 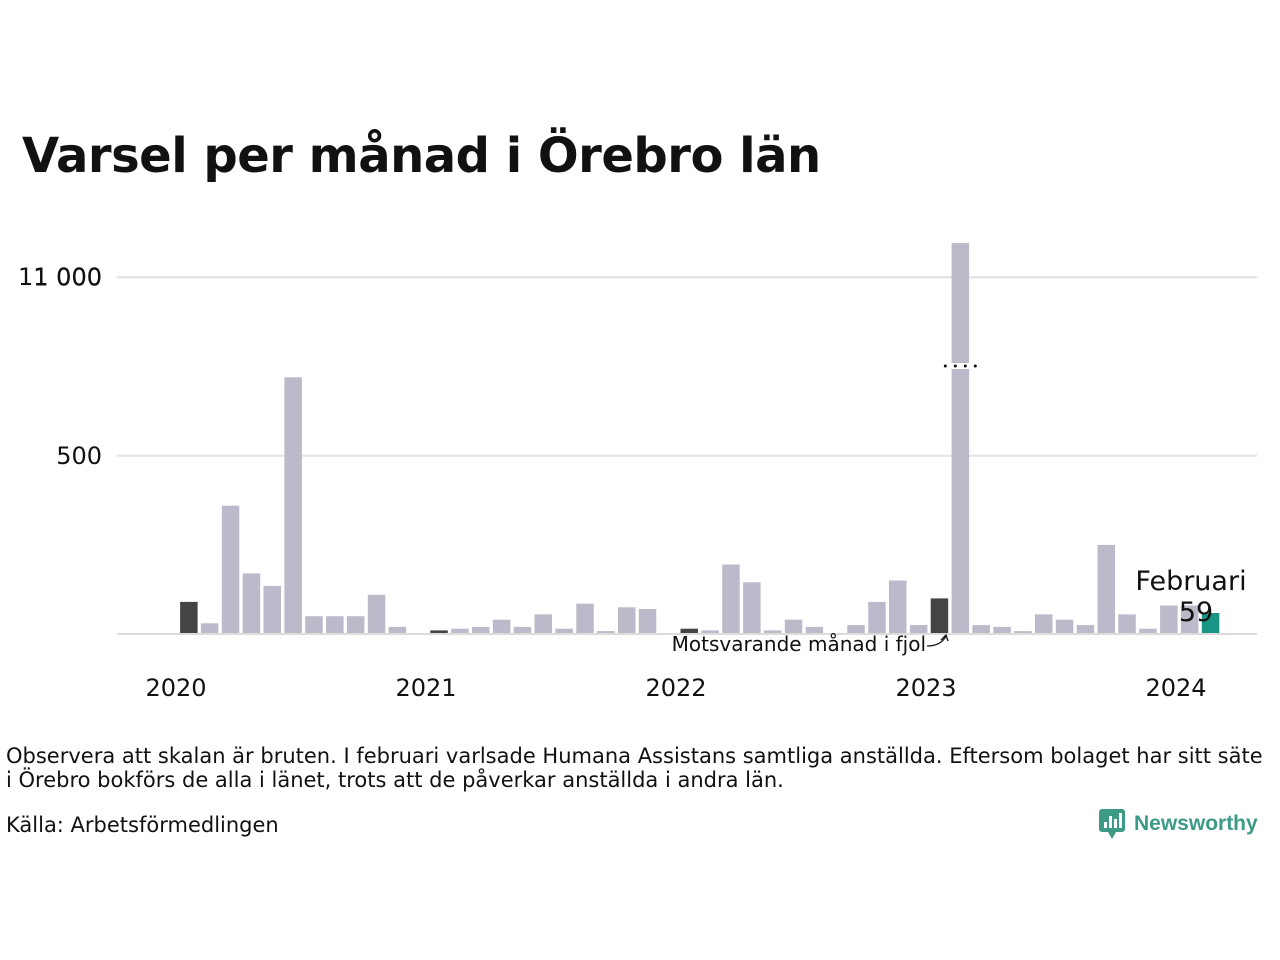 I want to click on newsworthy-logo-icon, so click(x=1112, y=824).